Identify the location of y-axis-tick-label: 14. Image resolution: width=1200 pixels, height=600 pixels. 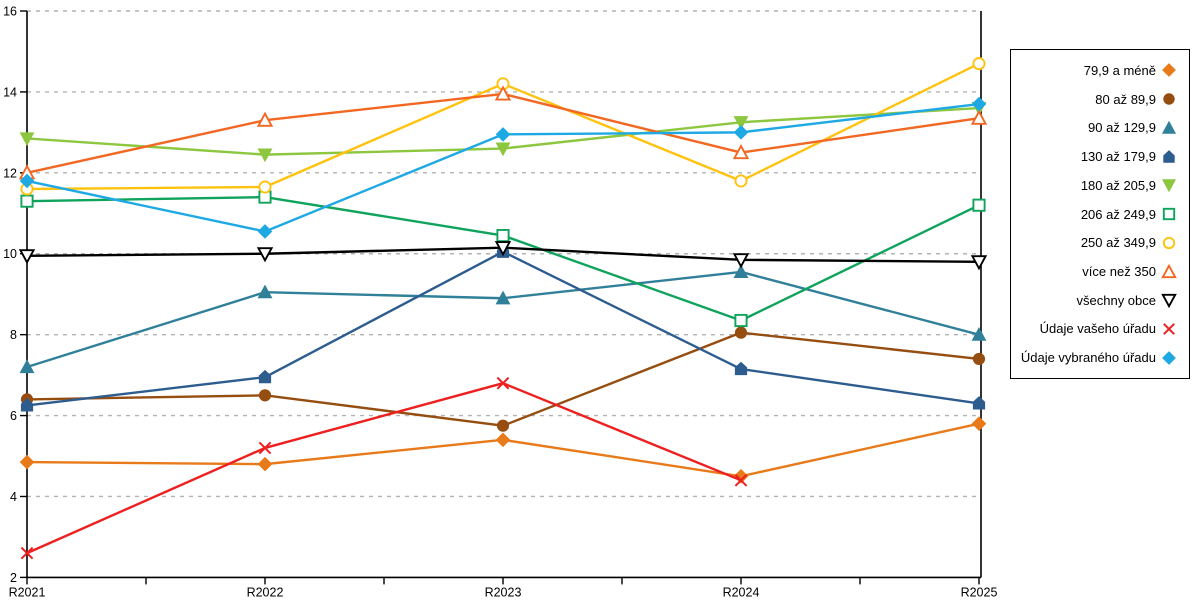
(10, 92).